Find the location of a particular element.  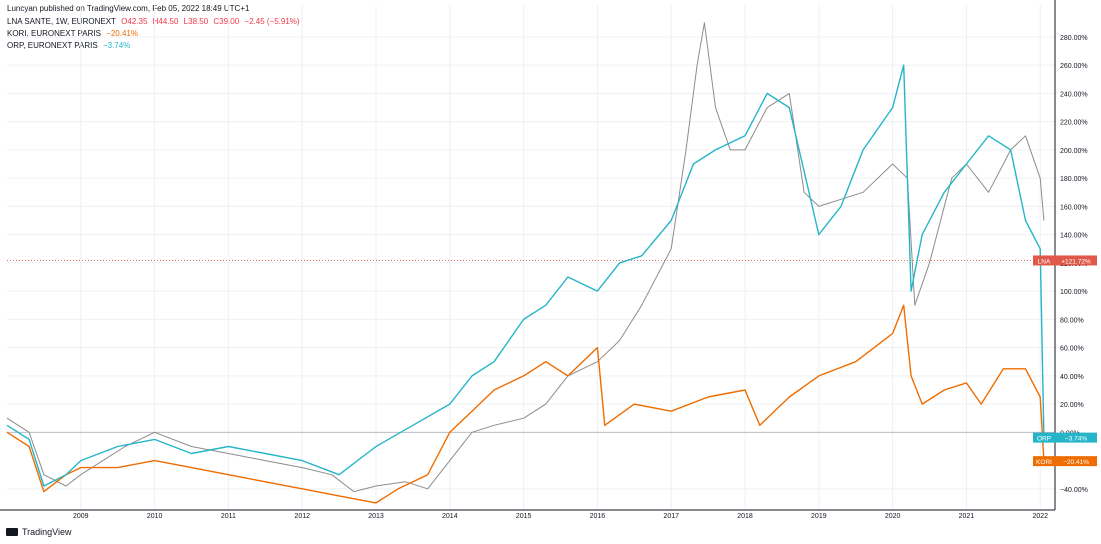

price-badge-kori: KORI −20.41% is located at coordinates (1065, 461).